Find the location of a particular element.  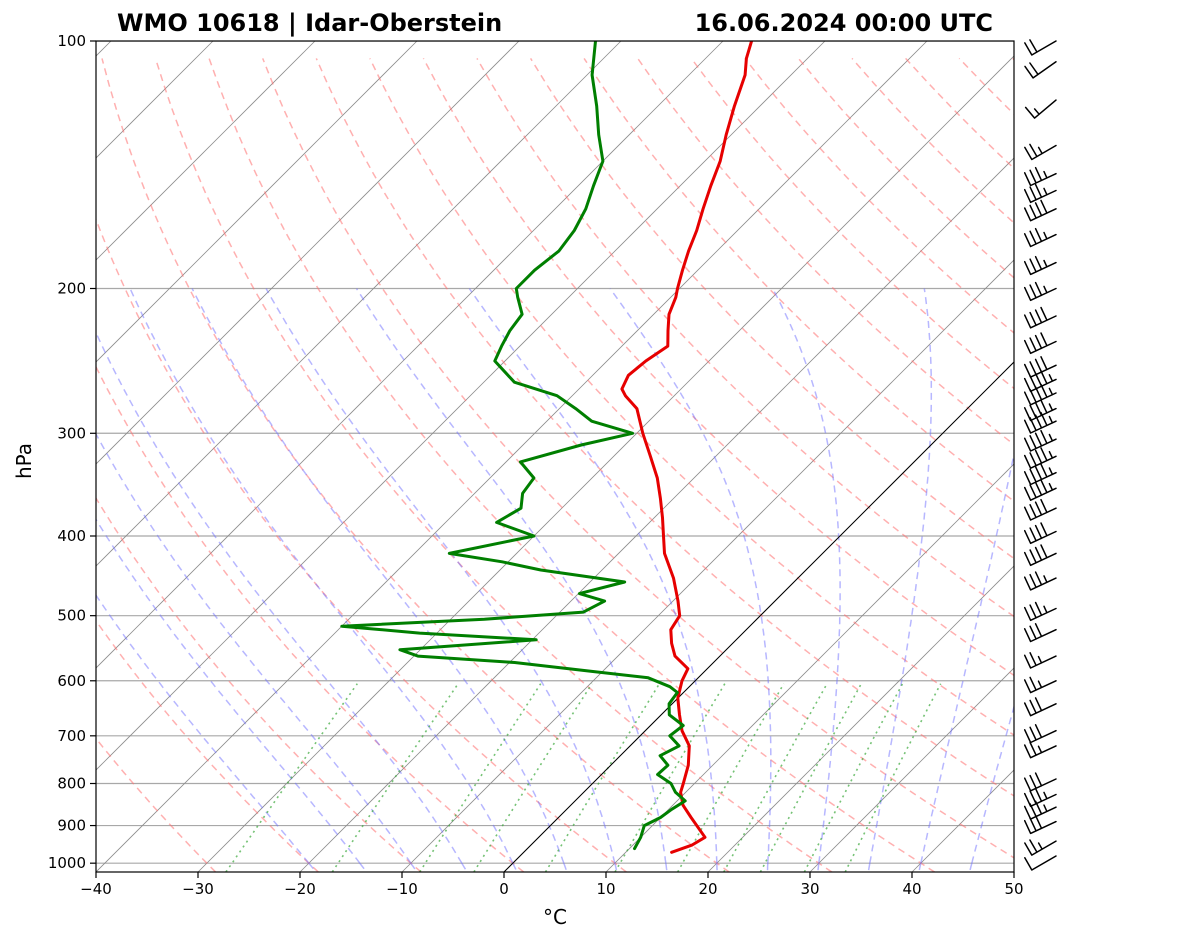

y-axis: 1000 900 800 700 600 500 400 300 200 100 is located at coordinates (72, 452).